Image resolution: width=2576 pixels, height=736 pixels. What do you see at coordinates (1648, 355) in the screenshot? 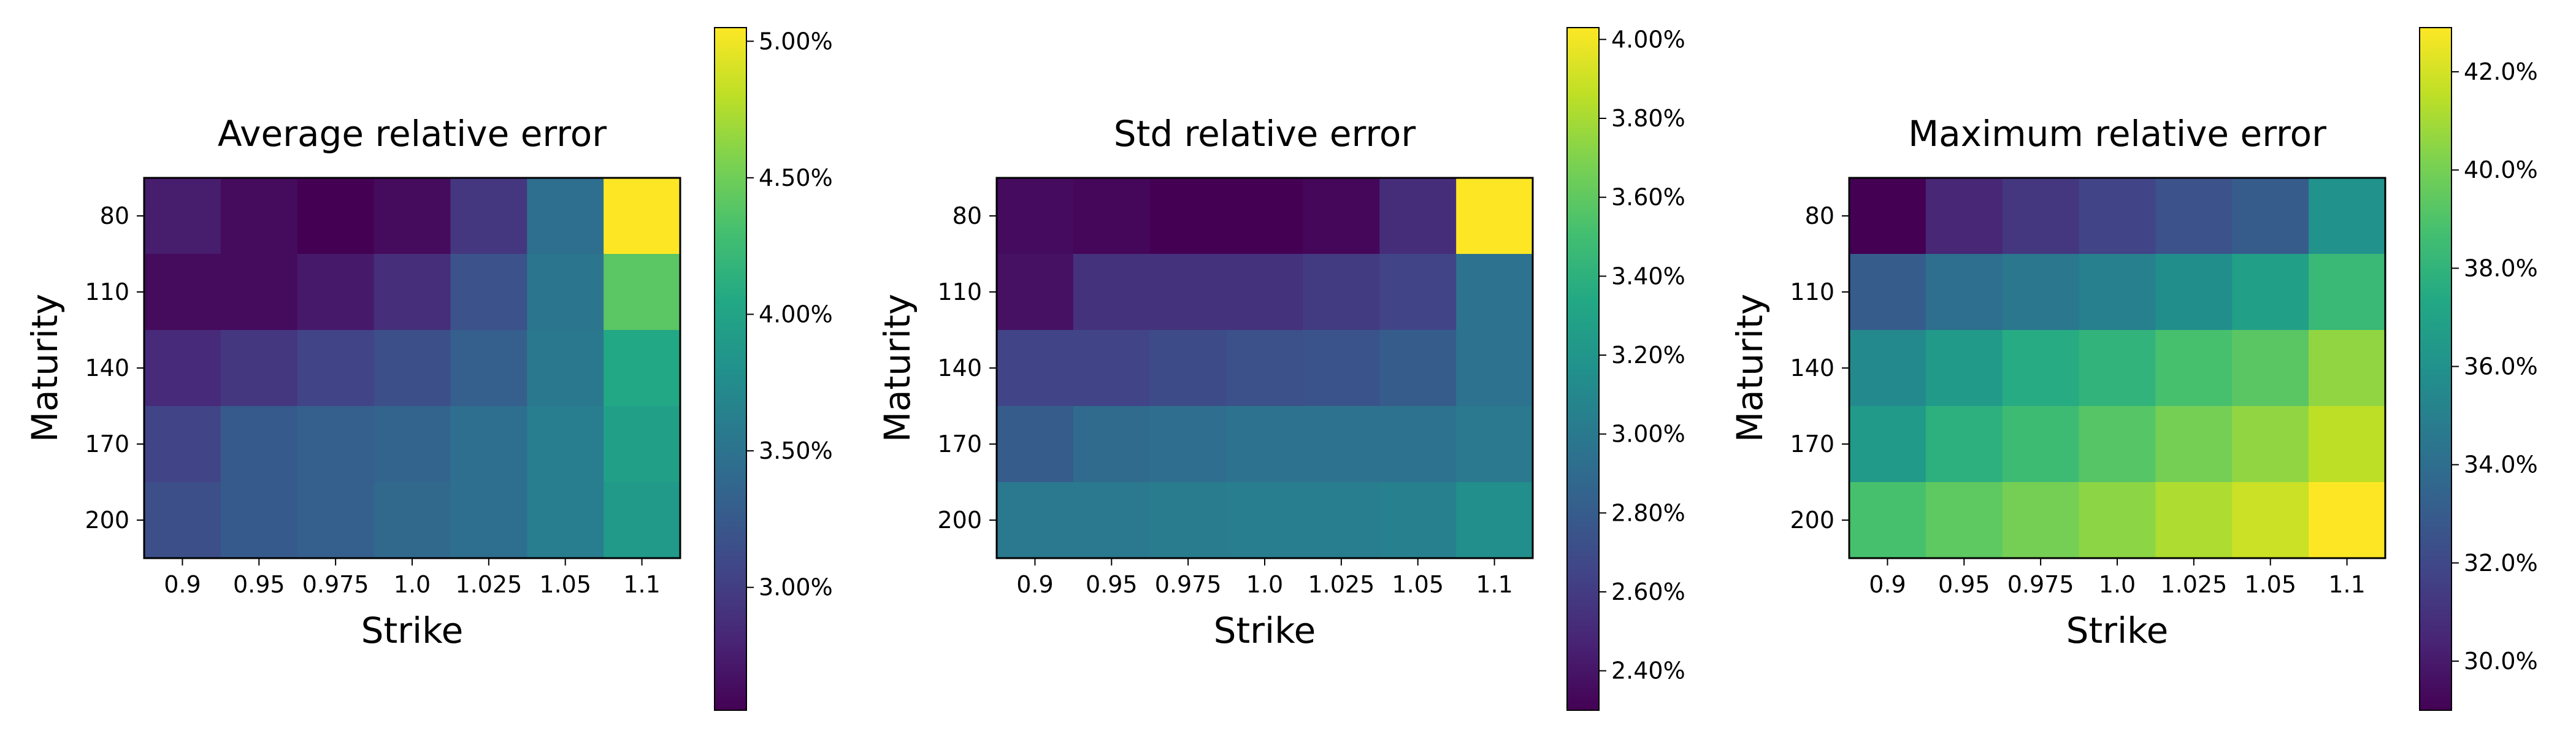
I see `colorbar-tick-label: 3.20%` at bounding box center [1648, 355].